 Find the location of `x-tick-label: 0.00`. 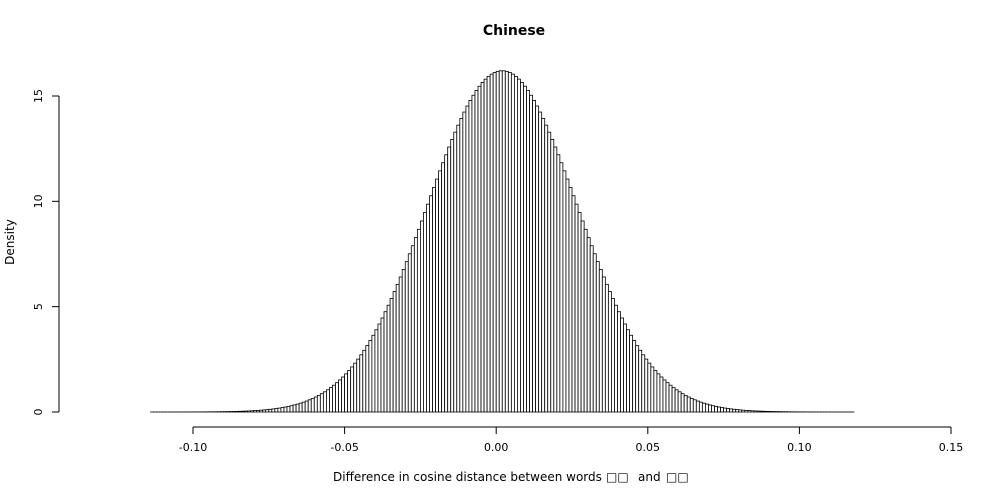

x-tick-label: 0.00 is located at coordinates (496, 447).